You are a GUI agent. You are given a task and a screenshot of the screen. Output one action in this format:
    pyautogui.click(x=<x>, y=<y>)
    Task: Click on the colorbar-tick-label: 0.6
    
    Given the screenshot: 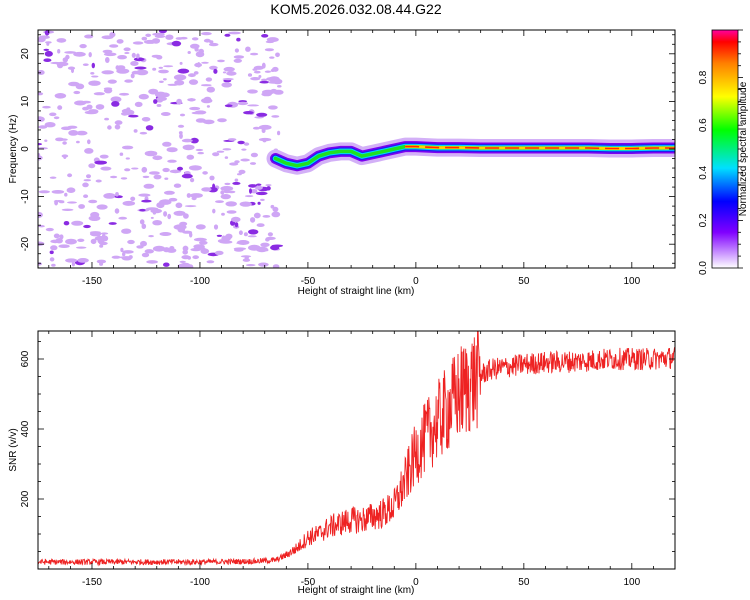 What is the action you would take?
    pyautogui.click(x=703, y=125)
    